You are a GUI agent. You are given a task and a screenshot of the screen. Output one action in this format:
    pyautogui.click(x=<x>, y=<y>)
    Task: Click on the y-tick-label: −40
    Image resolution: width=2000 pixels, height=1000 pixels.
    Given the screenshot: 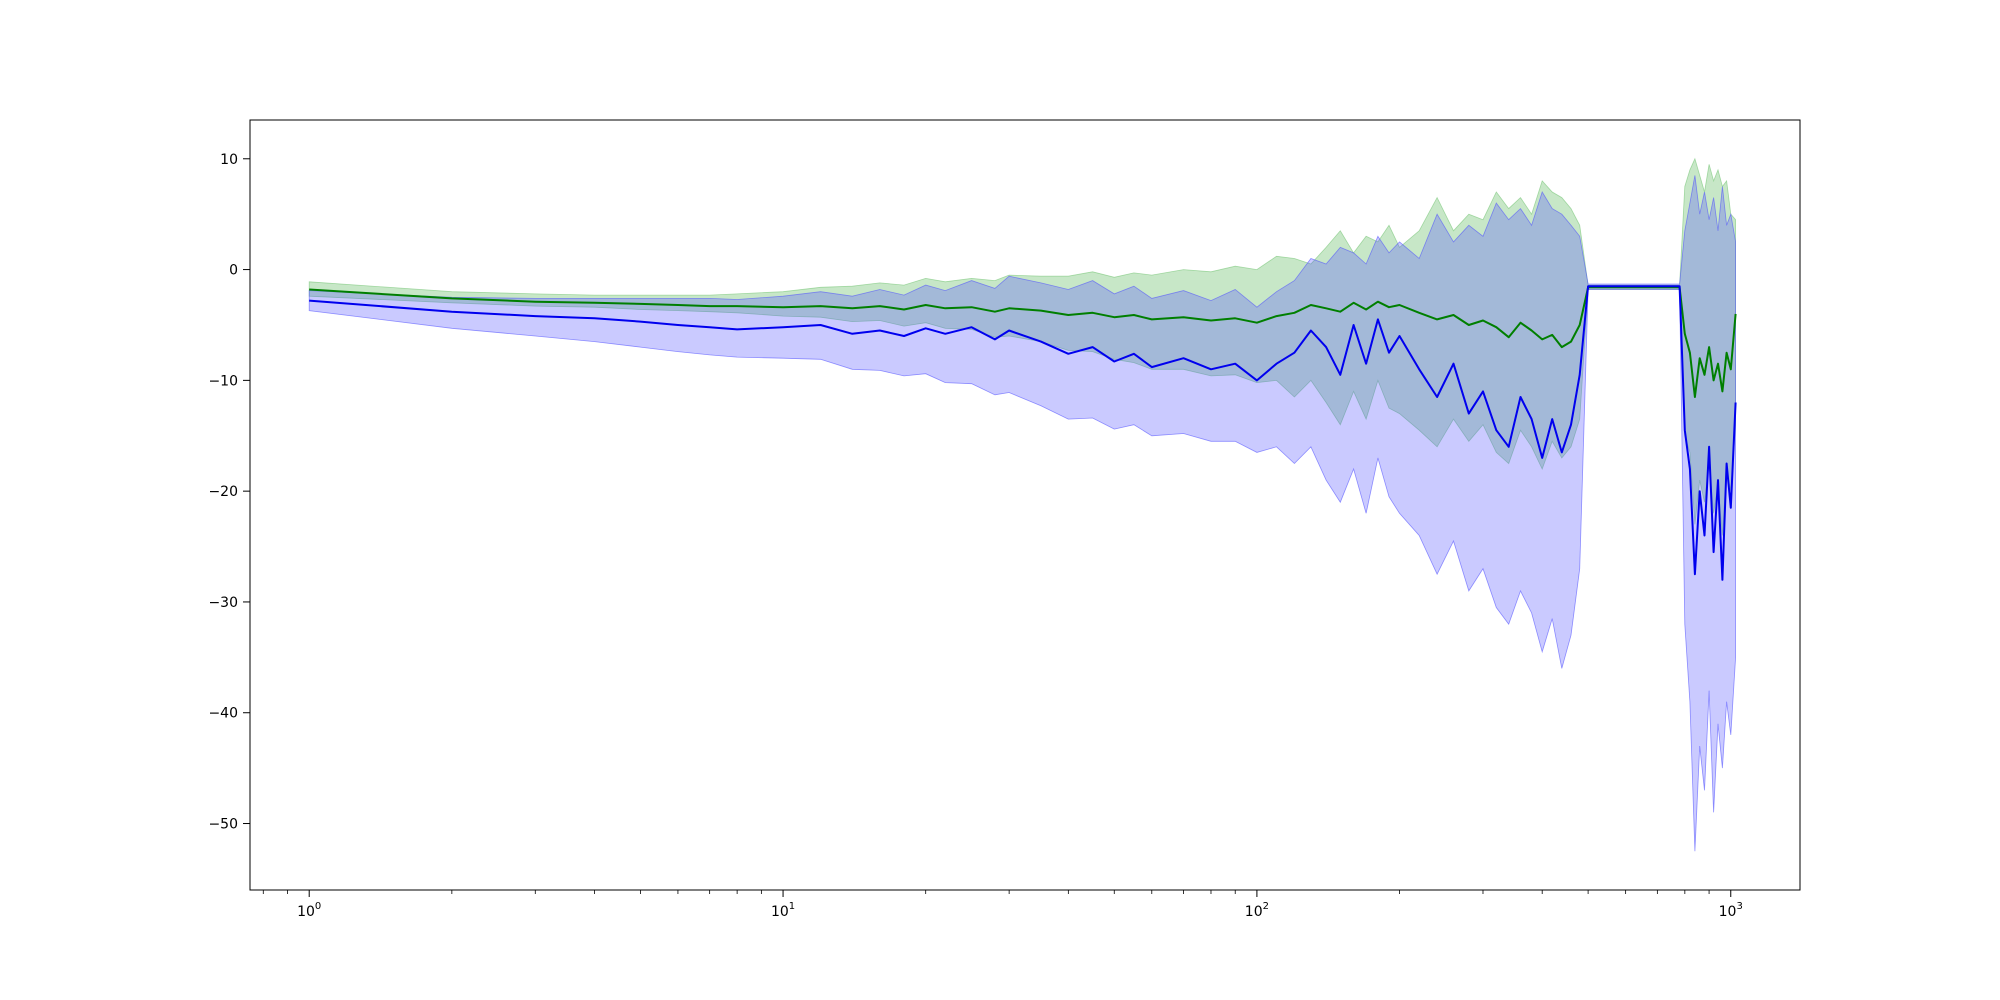 What is the action you would take?
    pyautogui.click(x=223, y=714)
    